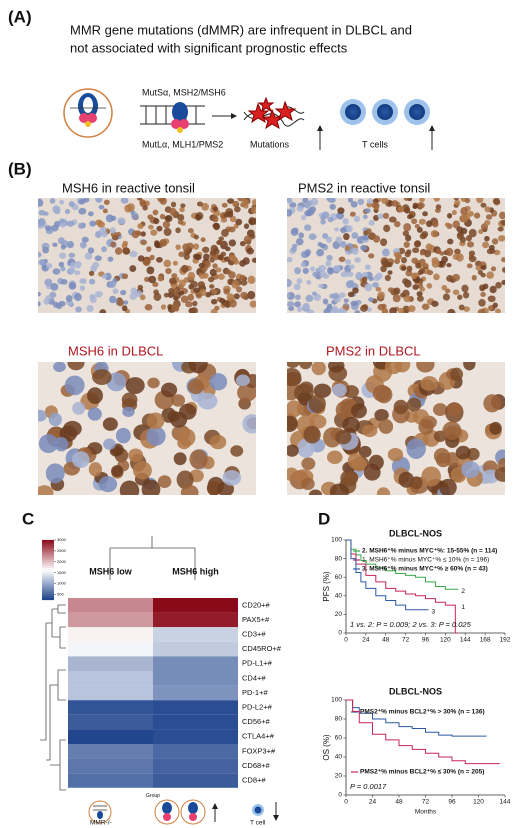  Describe the element at coordinates (422, 712) in the screenshot. I see `legend-entry: PMS2⁺% minus BCL2⁺% > 30% (n = 136)` at that location.